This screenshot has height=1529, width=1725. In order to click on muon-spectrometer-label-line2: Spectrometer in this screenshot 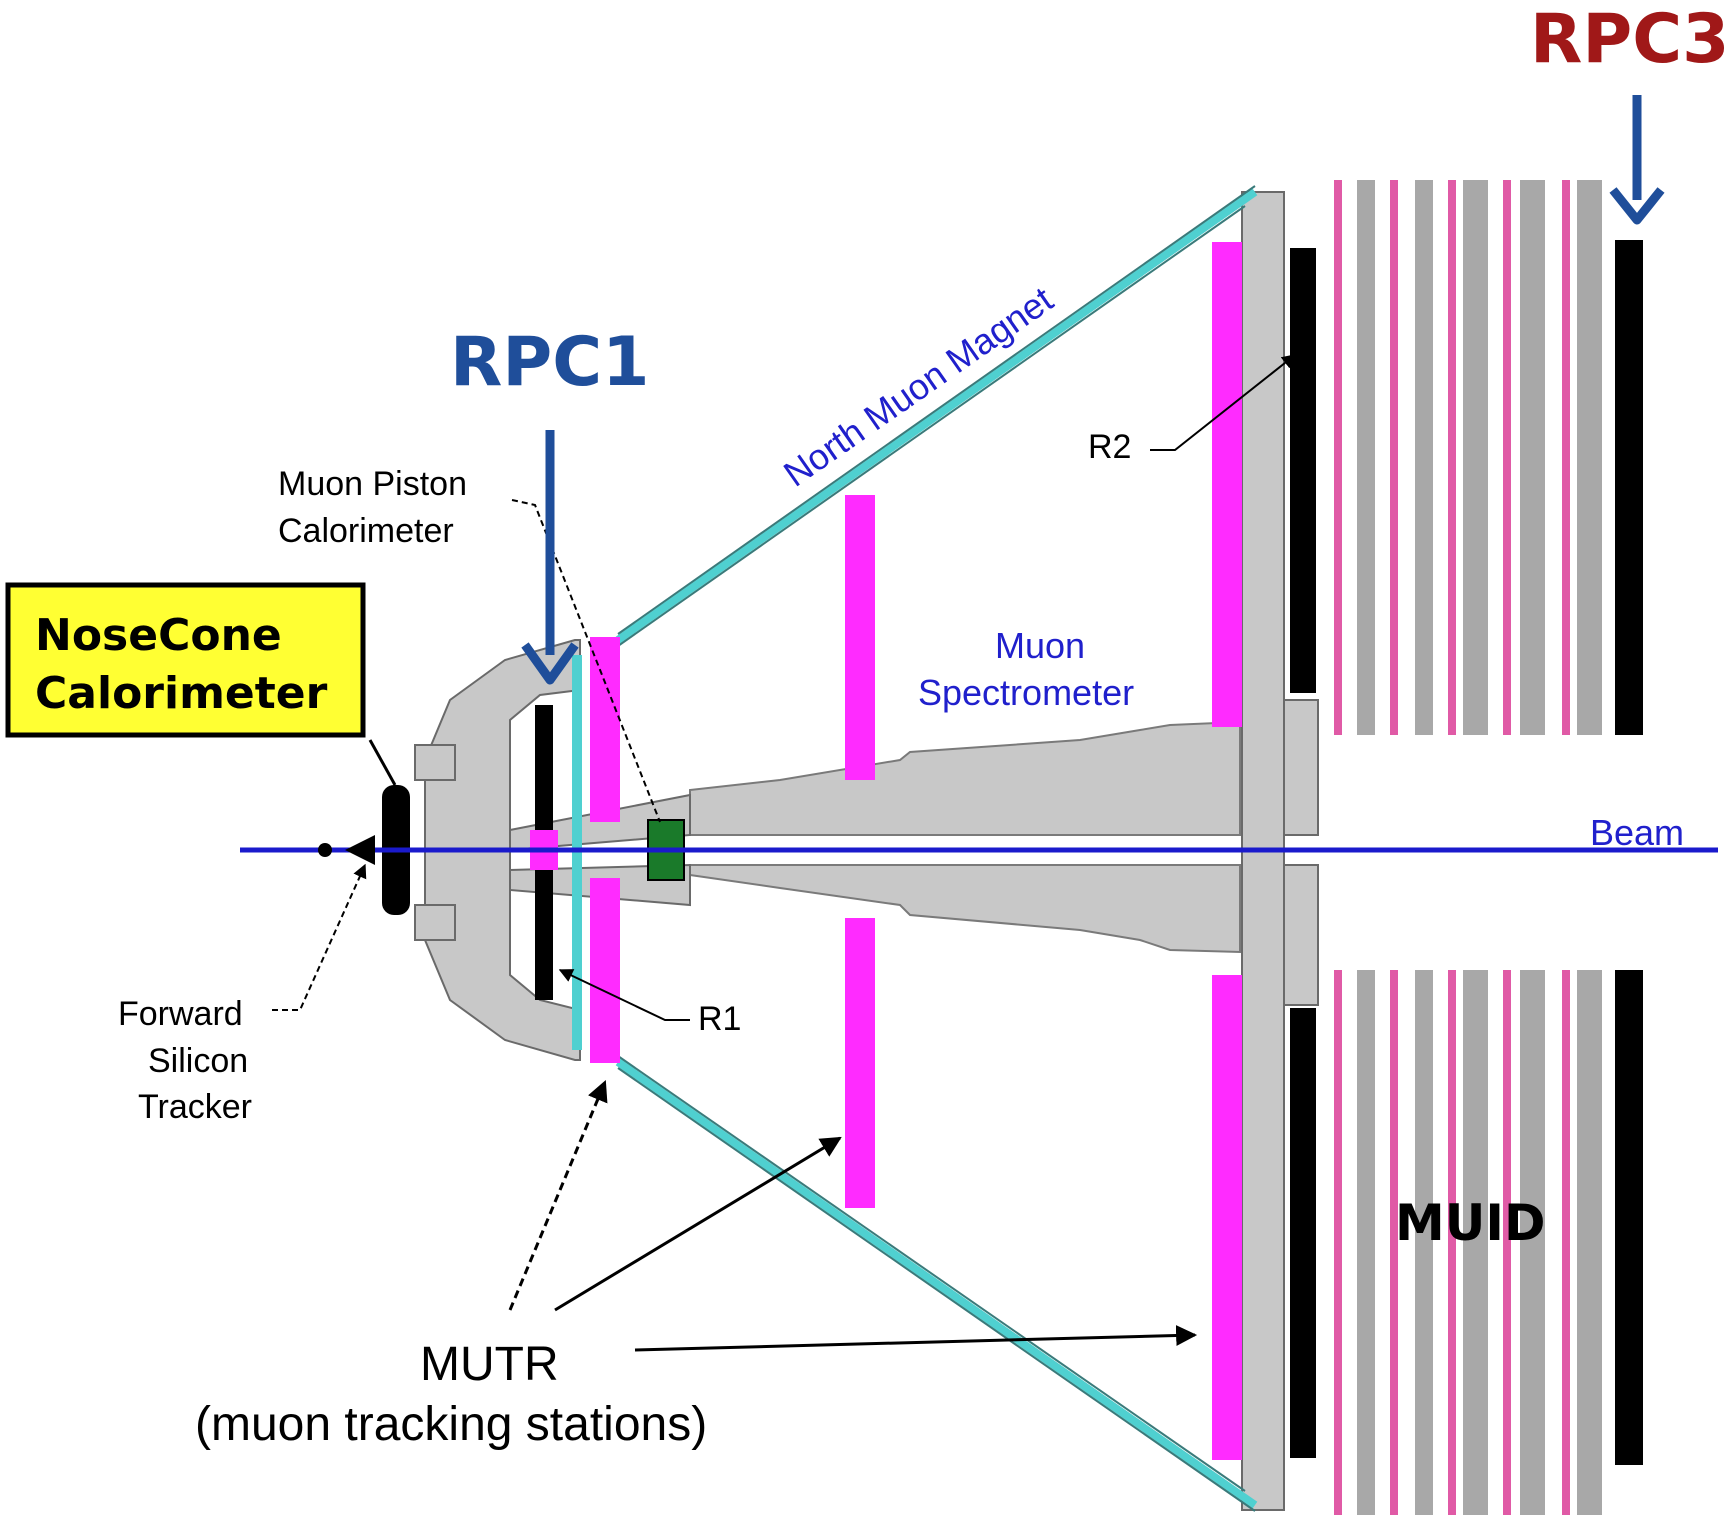, I will do `click(1026, 692)`.